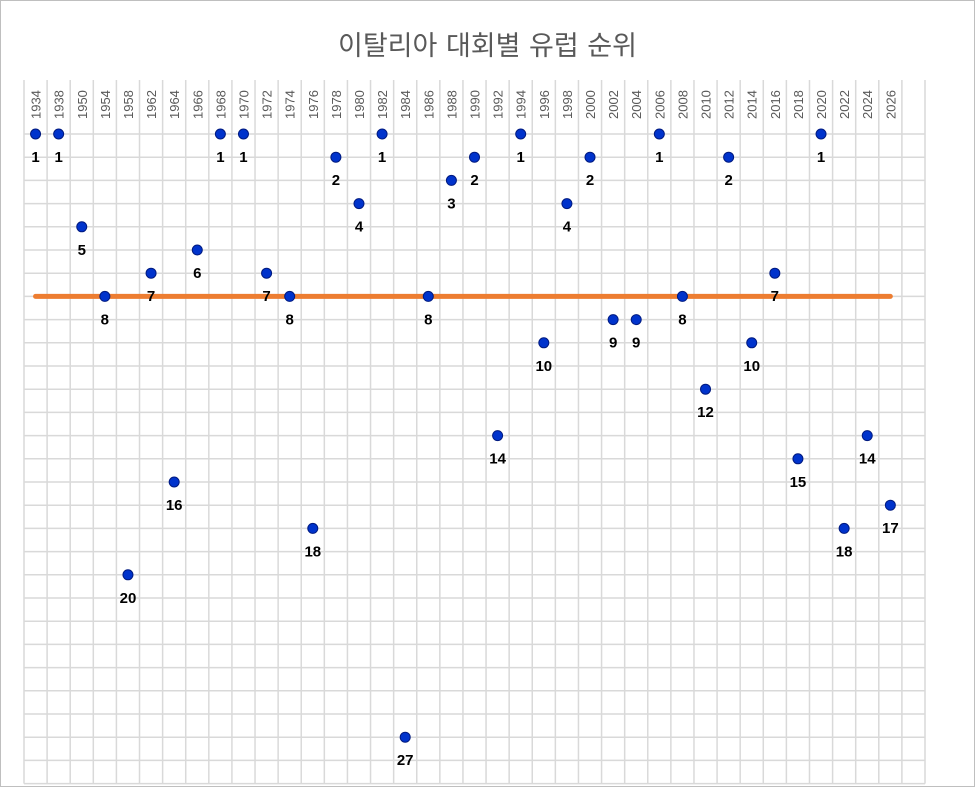  What do you see at coordinates (844, 104) in the screenshot?
I see `x-tick-label: 2022` at bounding box center [844, 104].